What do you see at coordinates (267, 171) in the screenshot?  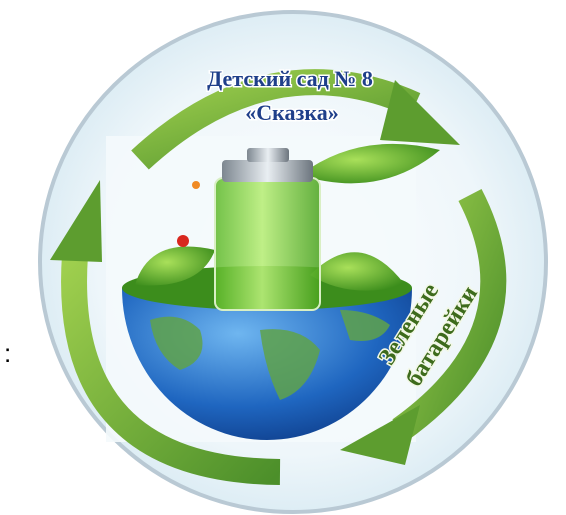 I see `battery-cap` at bounding box center [267, 171].